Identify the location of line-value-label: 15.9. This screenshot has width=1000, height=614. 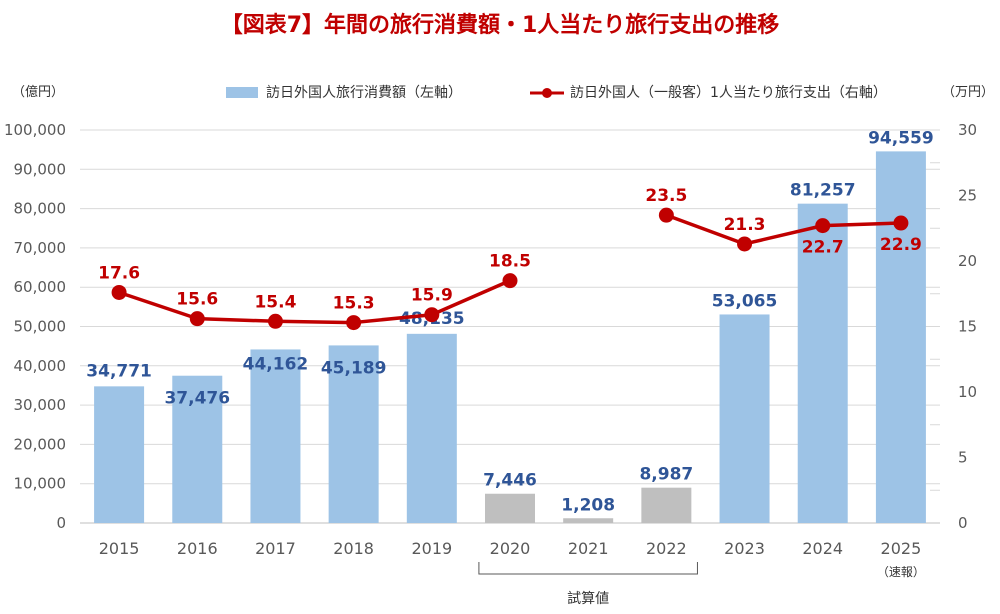
(432, 296).